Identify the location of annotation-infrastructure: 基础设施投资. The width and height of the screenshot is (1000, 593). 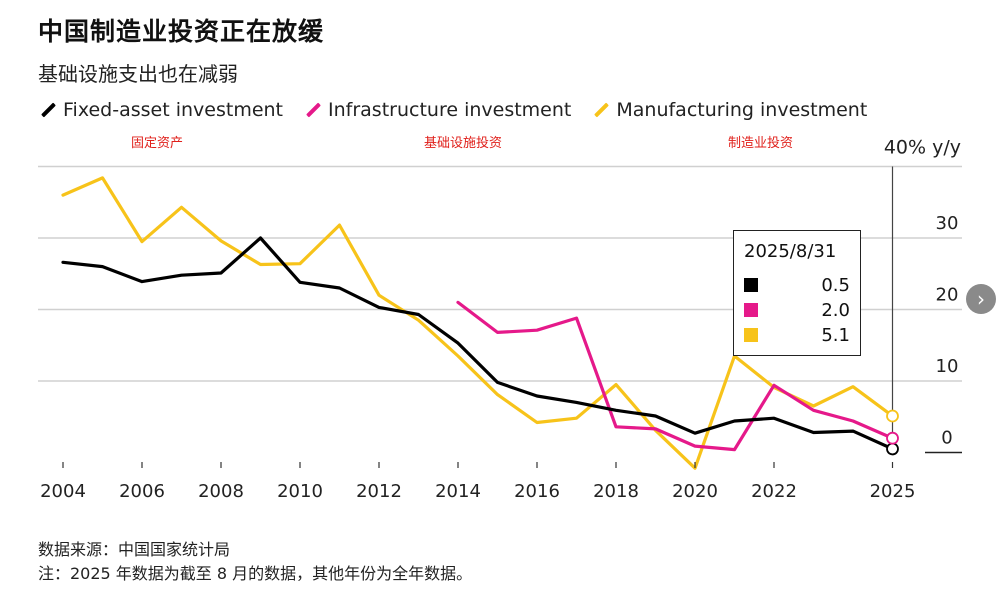
(463, 143).